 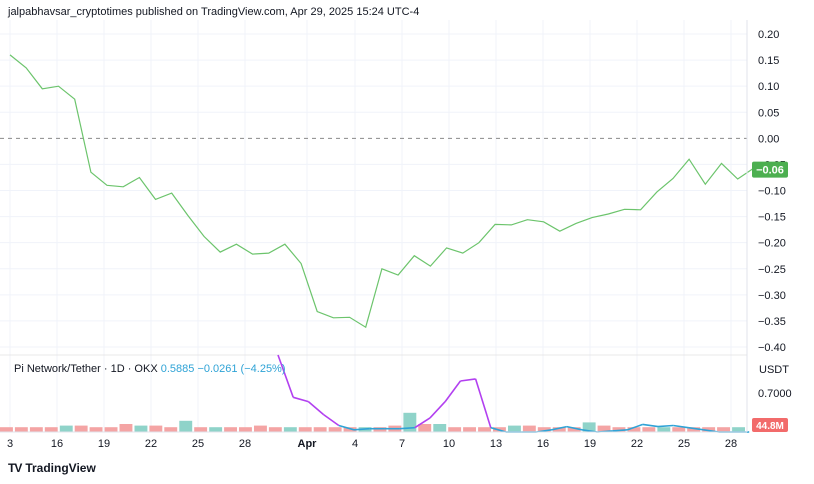 What do you see at coordinates (198, 444) in the screenshot?
I see `x-tick-label: 25` at bounding box center [198, 444].